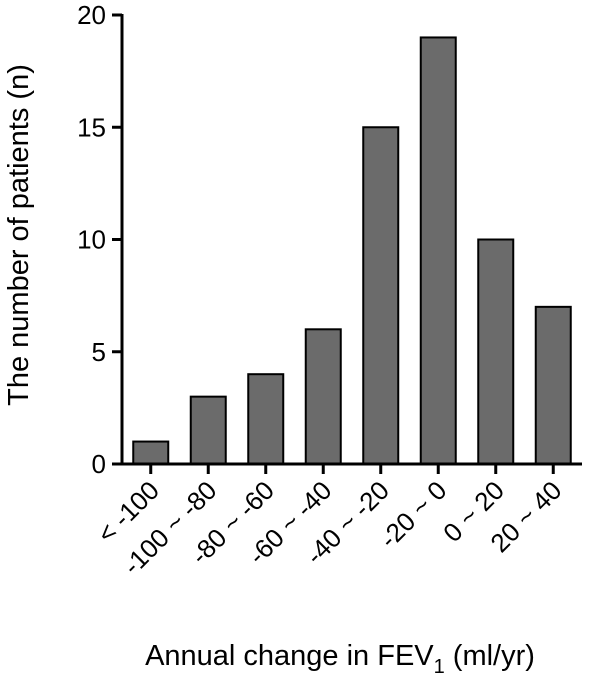  What do you see at coordinates (19, 235) in the screenshot?
I see `y-axis-label: The number of patients (n)` at bounding box center [19, 235].